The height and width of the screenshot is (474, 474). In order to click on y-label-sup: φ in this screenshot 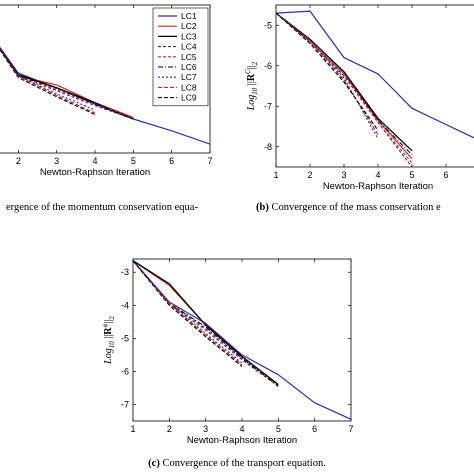, I will do `click(105, 326)`.